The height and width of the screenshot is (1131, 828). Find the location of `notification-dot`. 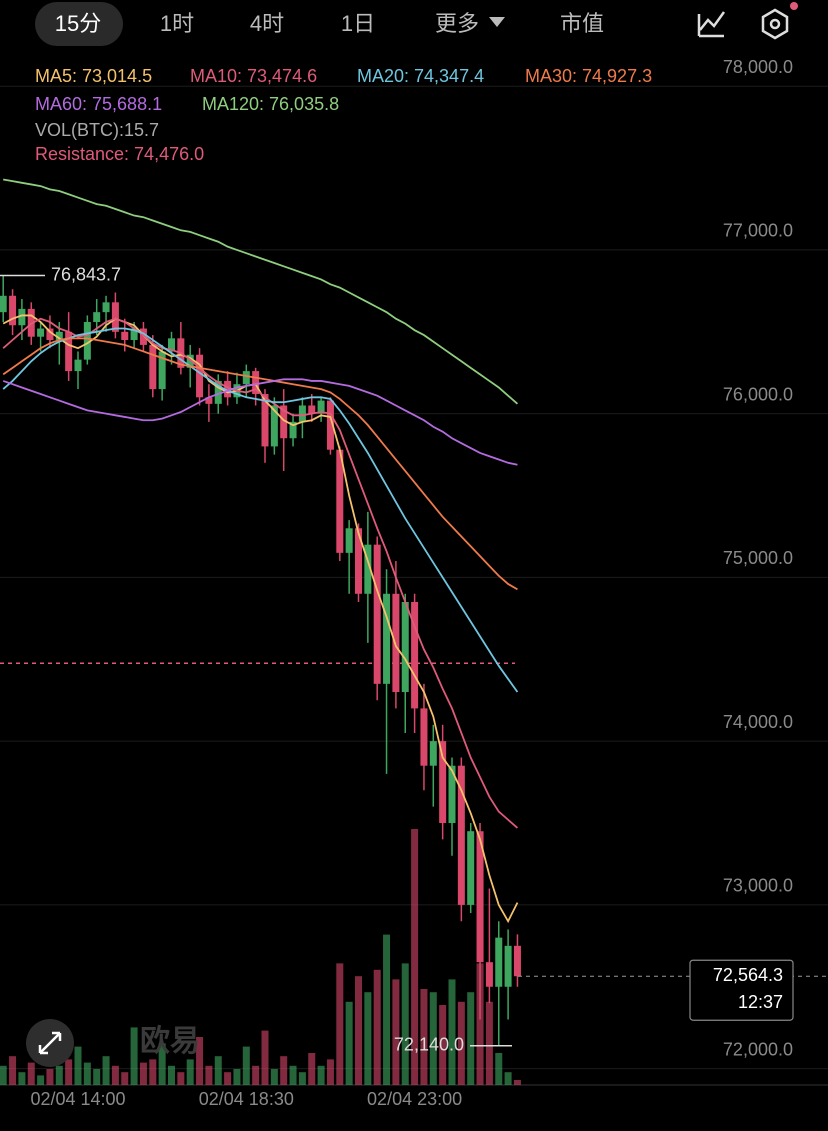

notification-dot is located at coordinates (794, 6).